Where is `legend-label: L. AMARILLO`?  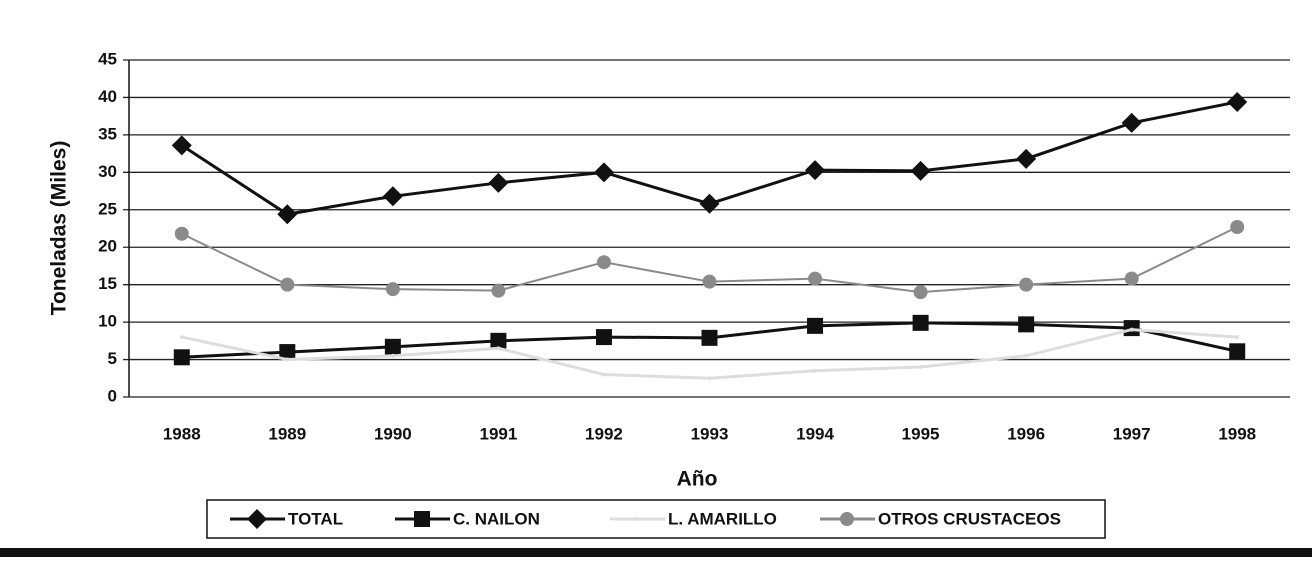
legend-label: L. AMARILLO is located at coordinates (722, 518).